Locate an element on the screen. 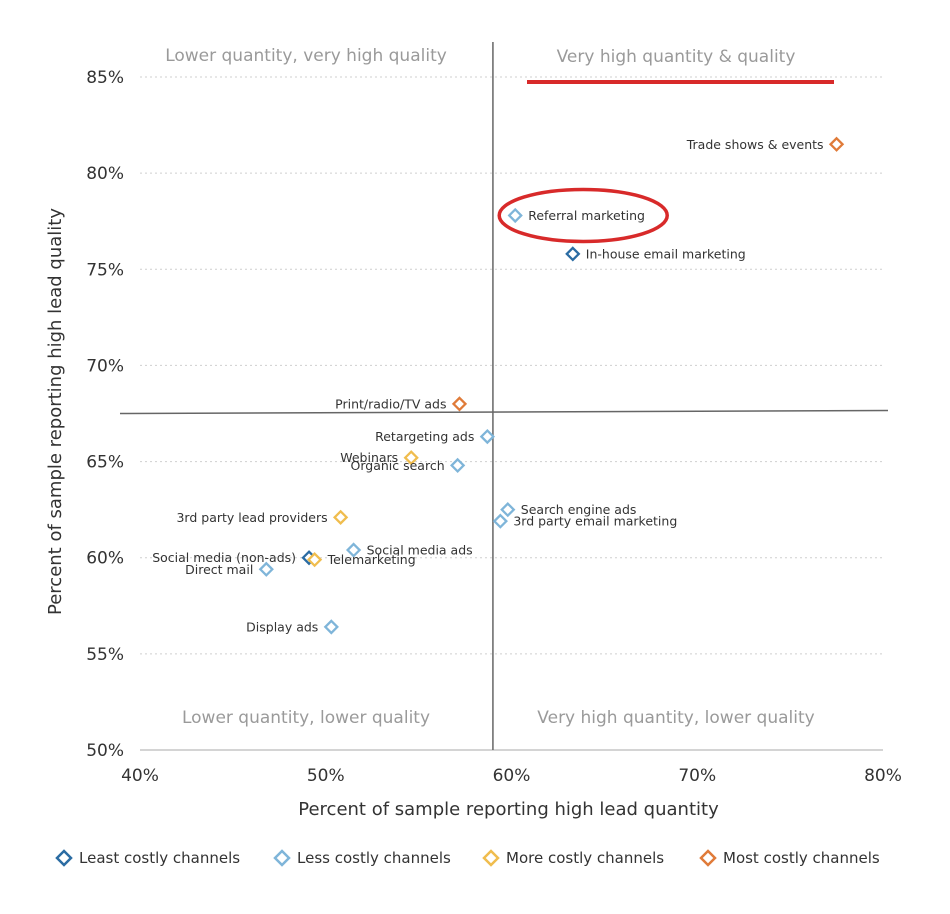 The width and height of the screenshot is (950, 914). y-tick-label: 60% is located at coordinates (105, 559).